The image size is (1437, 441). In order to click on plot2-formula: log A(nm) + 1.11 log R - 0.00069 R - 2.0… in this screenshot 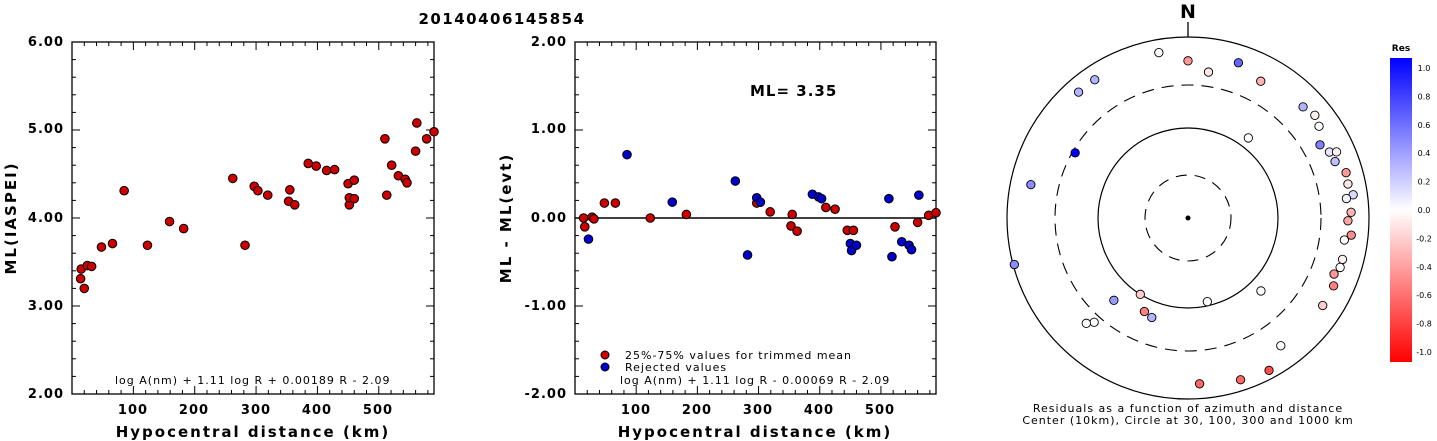, I will do `click(755, 380)`.